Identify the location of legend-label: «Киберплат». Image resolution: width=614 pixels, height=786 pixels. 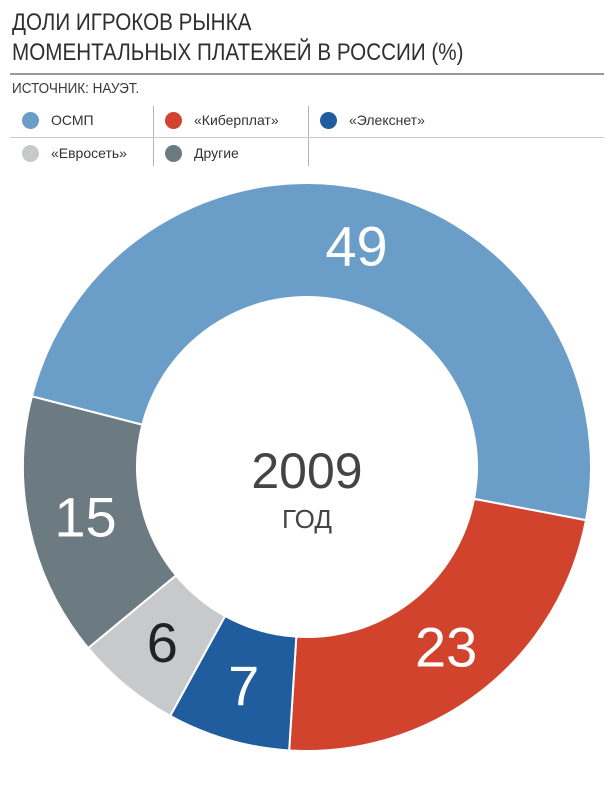
(236, 120).